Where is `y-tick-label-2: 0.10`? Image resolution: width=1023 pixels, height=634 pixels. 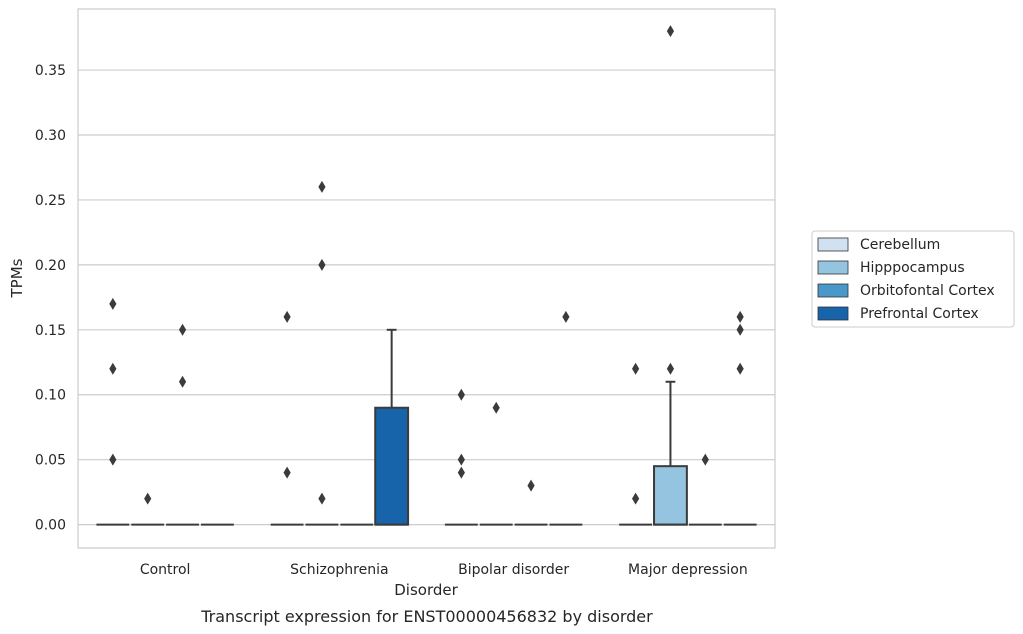 y-tick-label-2: 0.10 is located at coordinates (50, 396).